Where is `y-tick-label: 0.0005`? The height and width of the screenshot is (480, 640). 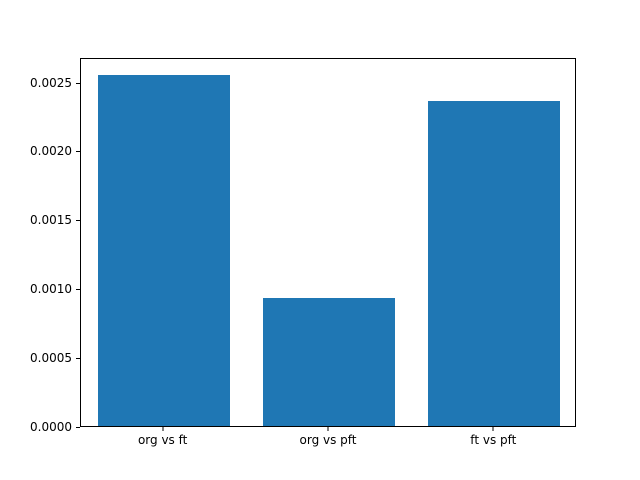
y-tick-label: 0.0005 is located at coordinates (51, 358).